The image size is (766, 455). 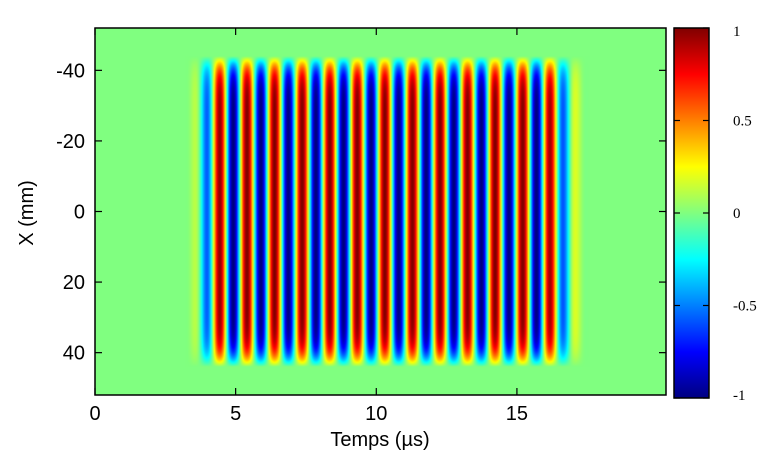 What do you see at coordinates (737, 214) in the screenshot?
I see `colorbar-tick-label: 0` at bounding box center [737, 214].